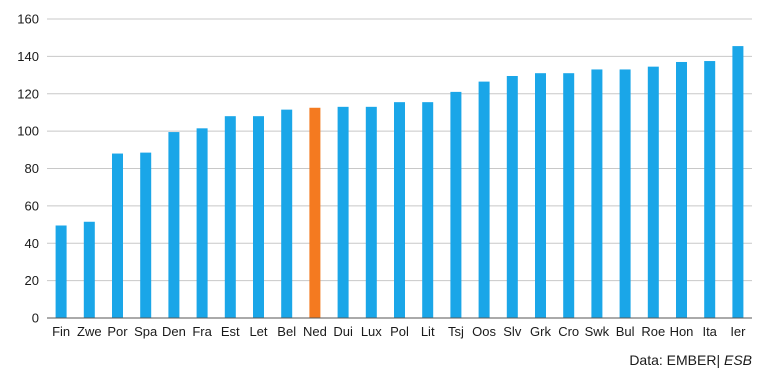 This screenshot has height=383, width=760. What do you see at coordinates (484, 200) in the screenshot?
I see `bar-oos` at bounding box center [484, 200].